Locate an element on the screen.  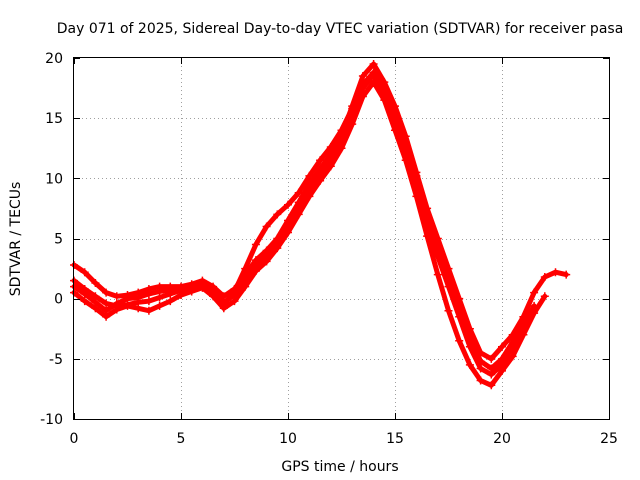
y-tick-label: 10 is located at coordinates (54, 179).